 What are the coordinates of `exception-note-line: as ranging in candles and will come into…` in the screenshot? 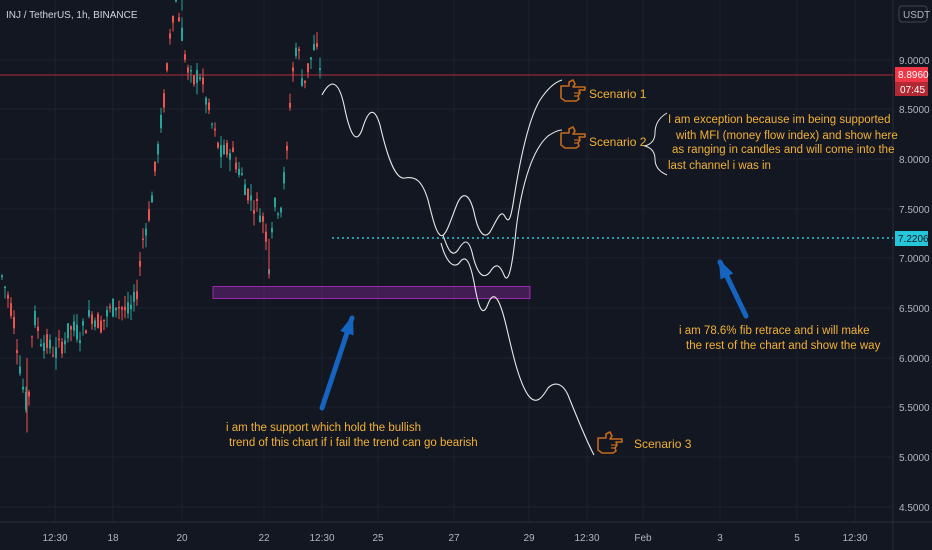 It's located at (783, 150).